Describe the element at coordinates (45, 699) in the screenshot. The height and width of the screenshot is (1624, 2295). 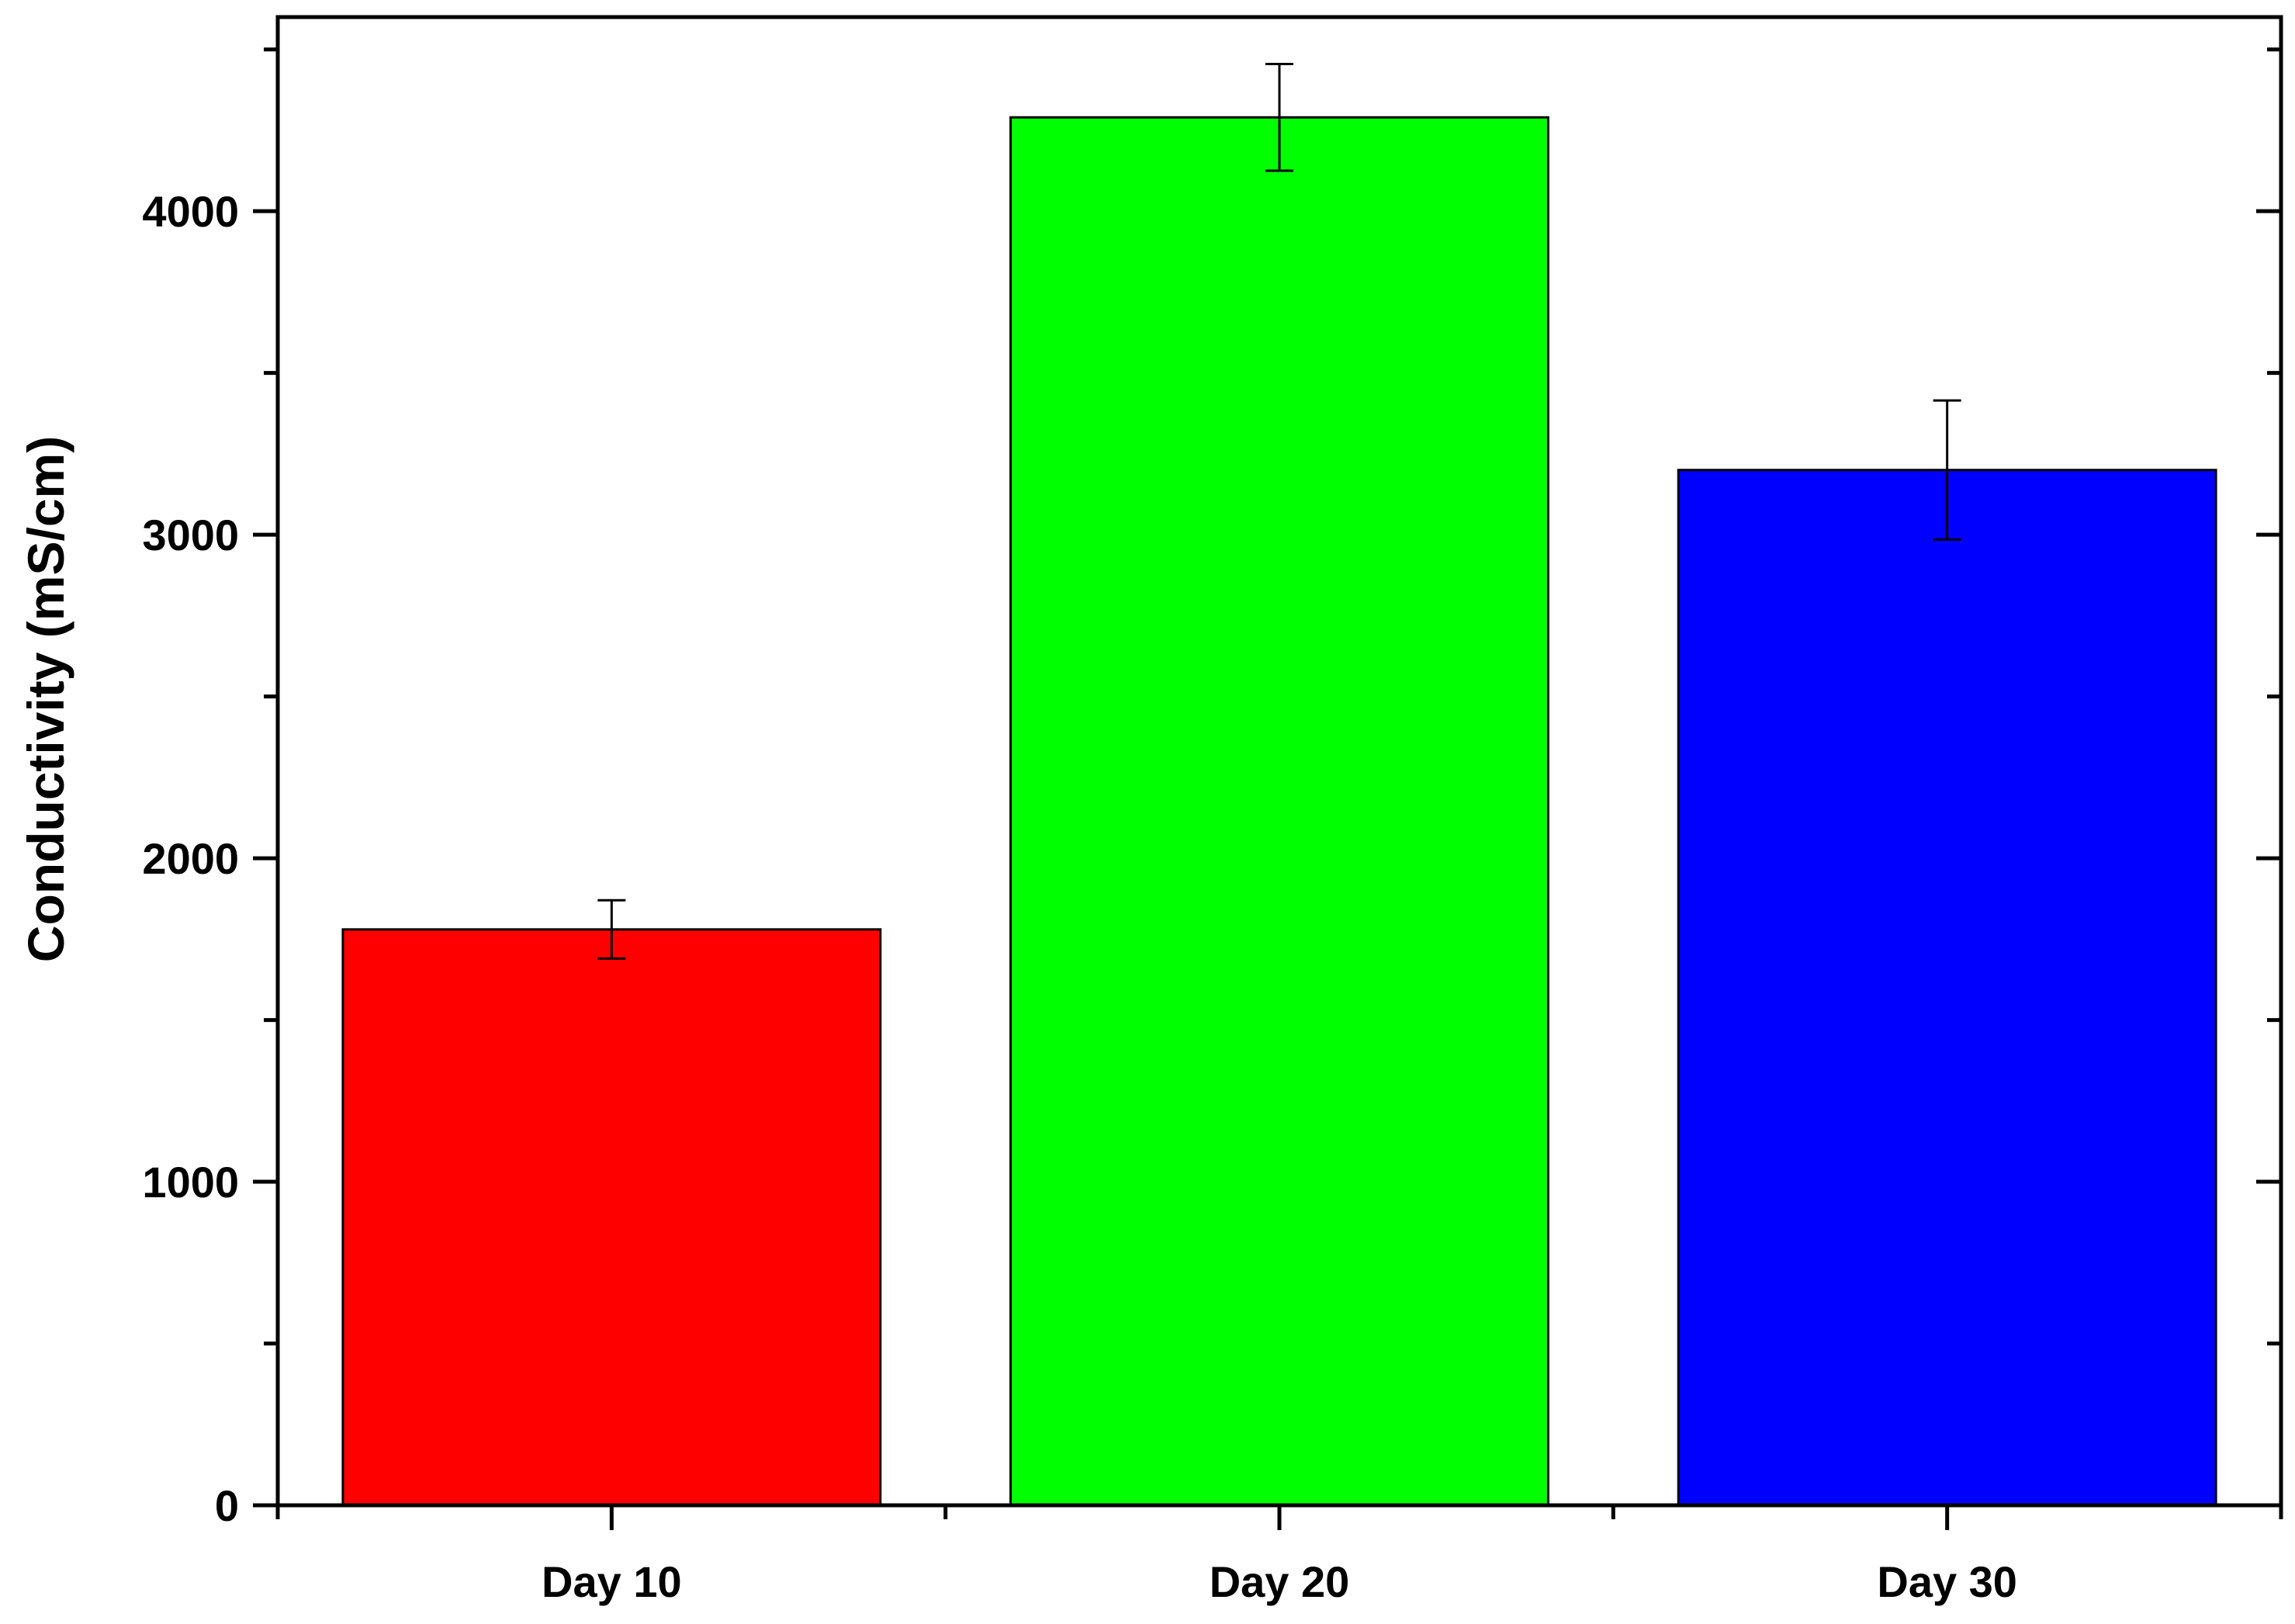
I see `y-axis-title: Conductivity (mS/cm)` at that location.